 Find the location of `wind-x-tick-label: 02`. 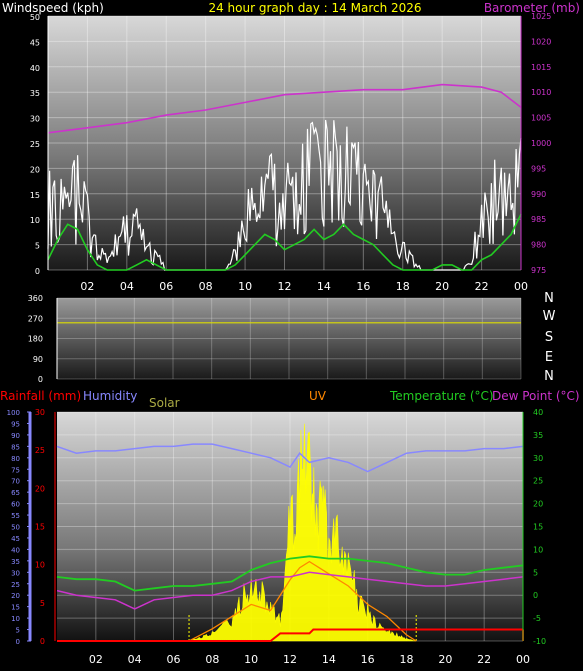

wind-x-tick-label: 02 is located at coordinates (87, 286).